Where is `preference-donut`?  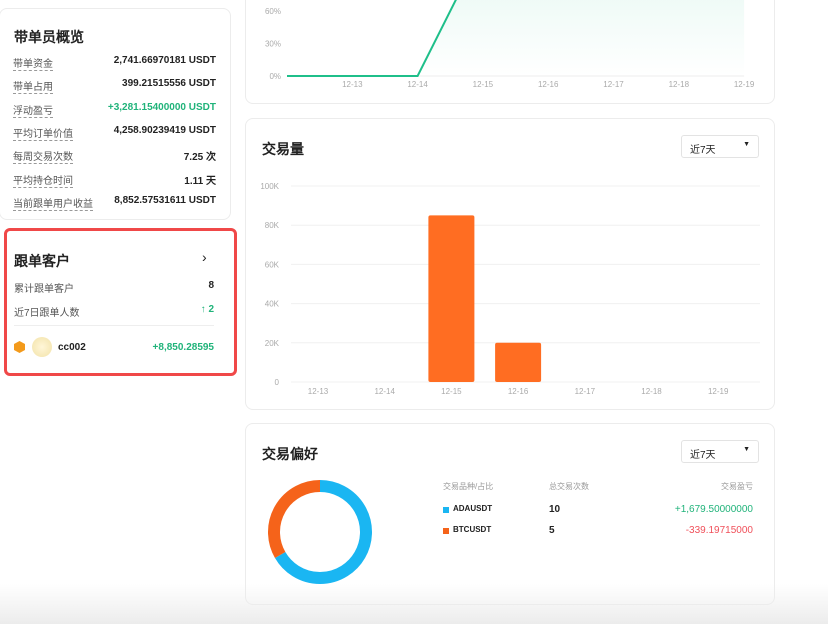
preference-donut is located at coordinates (320, 532).